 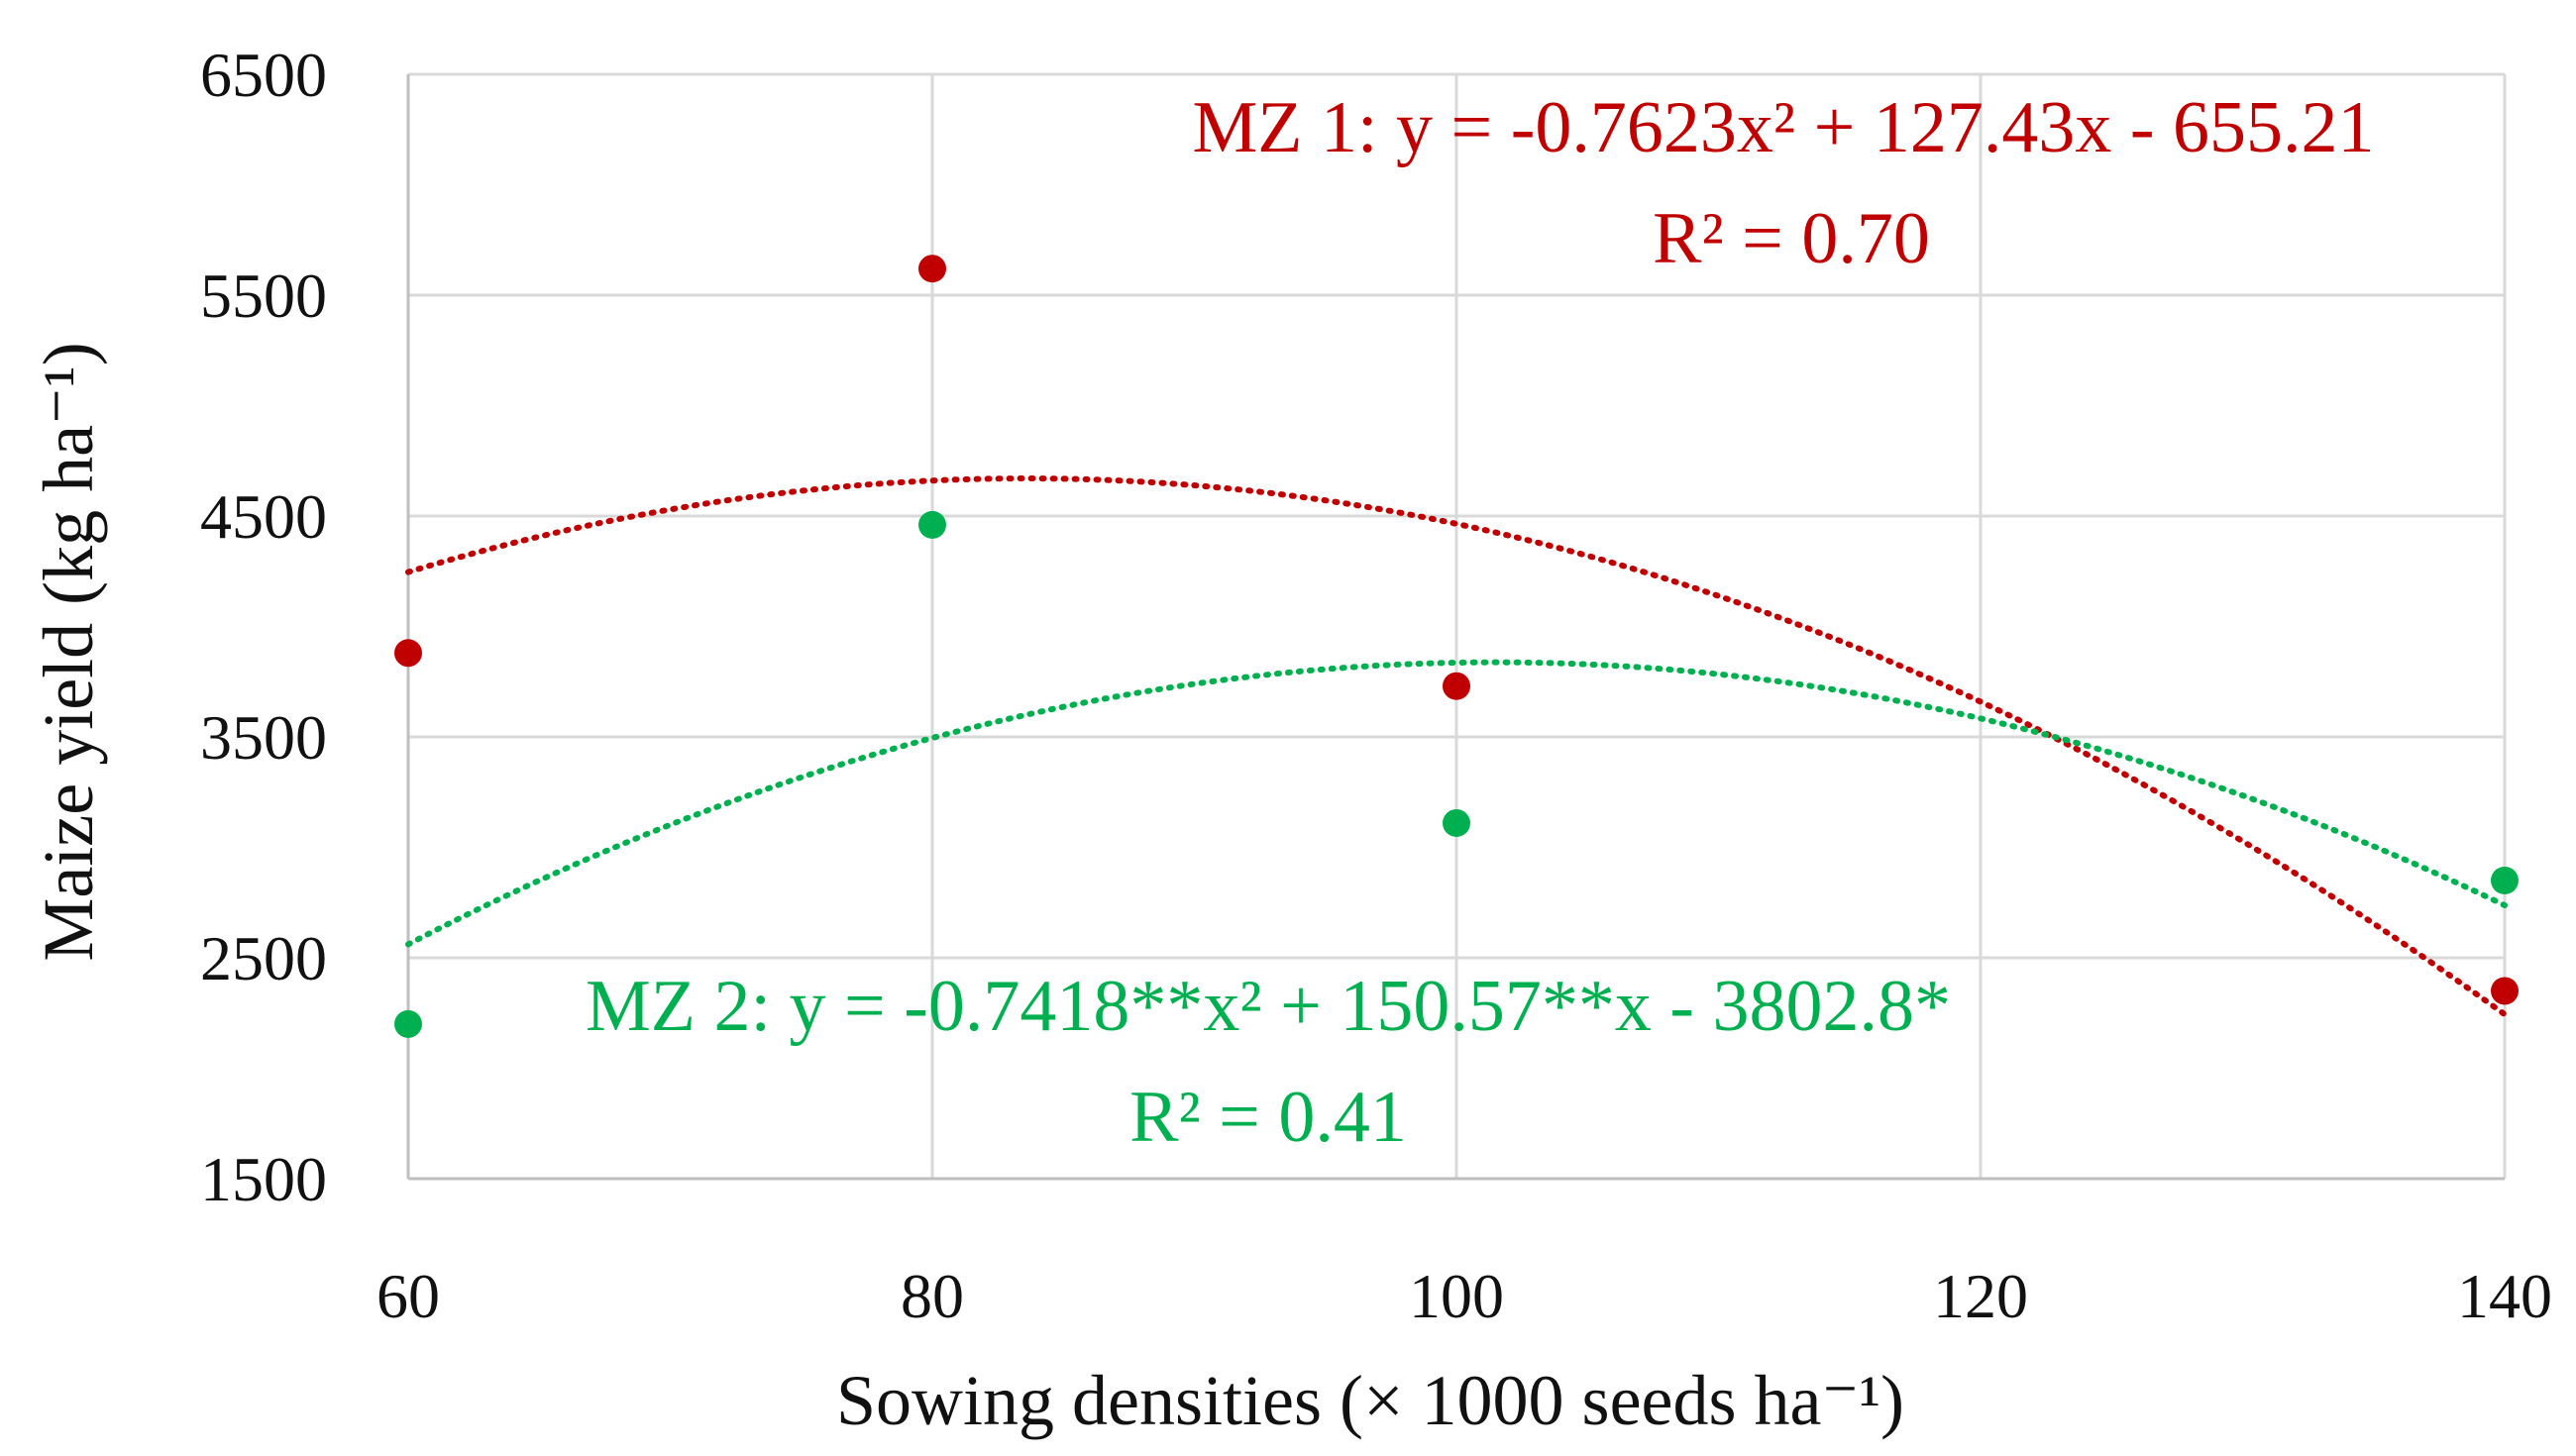 I want to click on y-tick-label: 5500, so click(x=263, y=295).